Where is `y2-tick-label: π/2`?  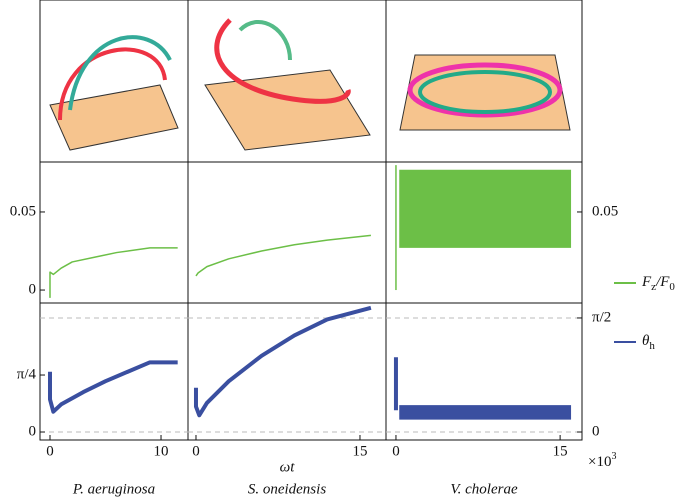
y2-tick-label: π/2 is located at coordinates (601, 317).